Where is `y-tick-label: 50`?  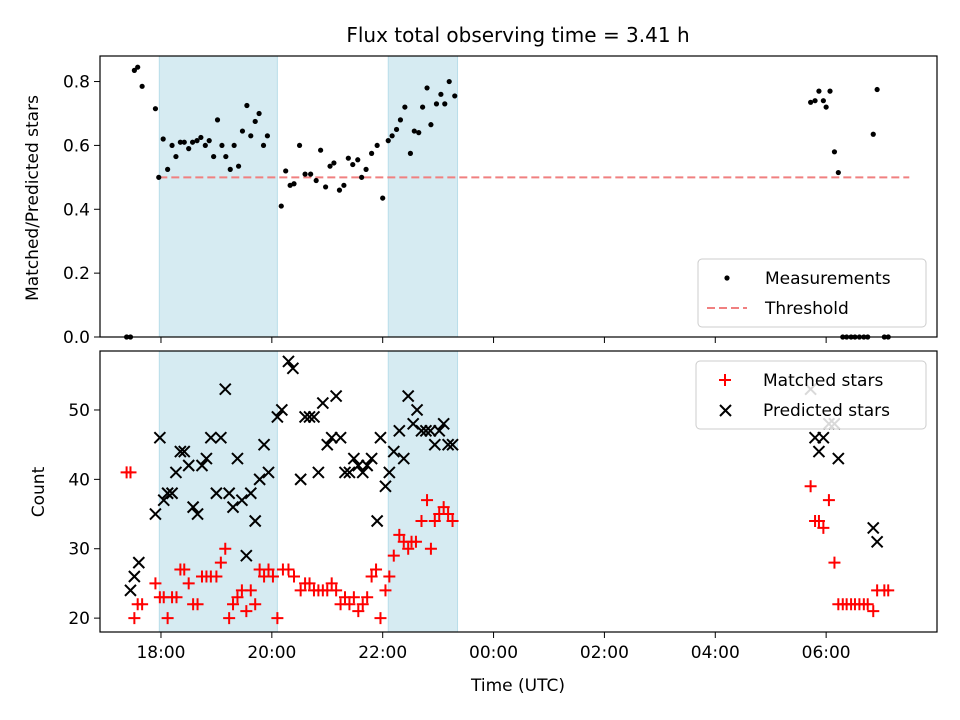
y-tick-label: 50 is located at coordinates (79, 411).